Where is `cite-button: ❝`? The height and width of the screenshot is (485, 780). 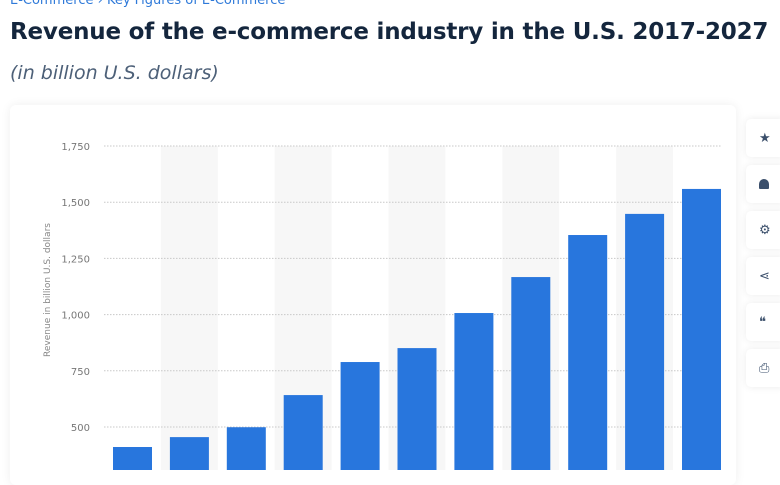 cite-button: ❝ is located at coordinates (763, 322).